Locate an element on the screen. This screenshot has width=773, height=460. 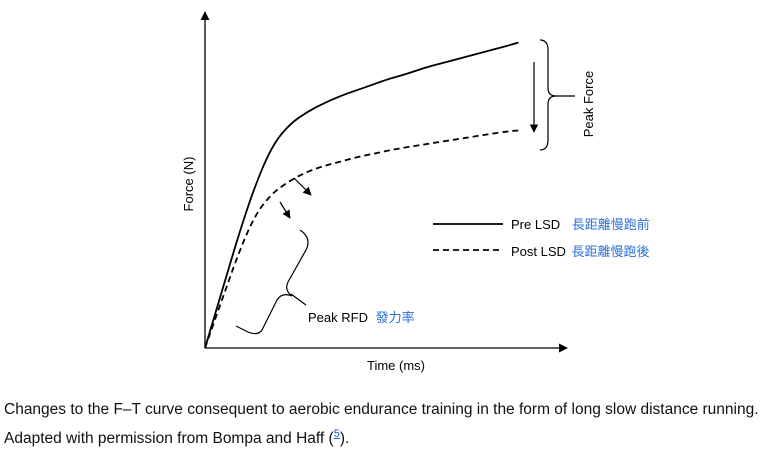
peak-rfd-leader is located at coordinates (298, 299).